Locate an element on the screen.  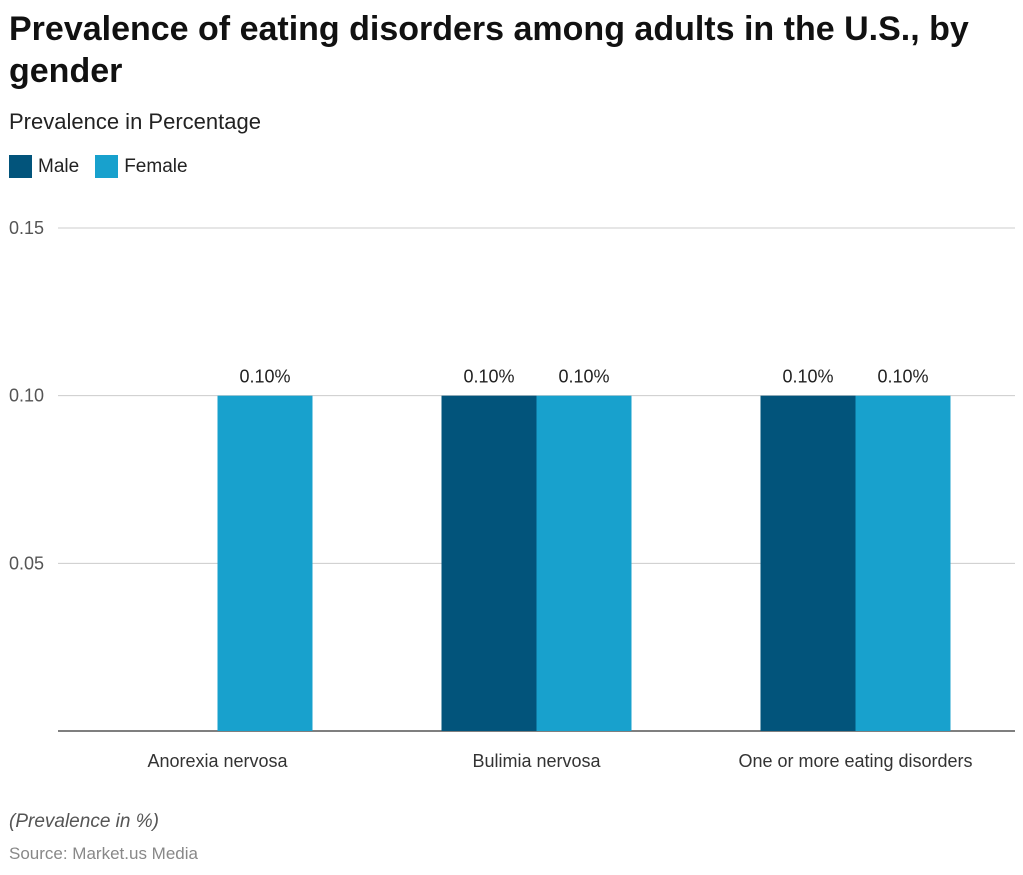
legend-swatch-male is located at coordinates (20, 166).